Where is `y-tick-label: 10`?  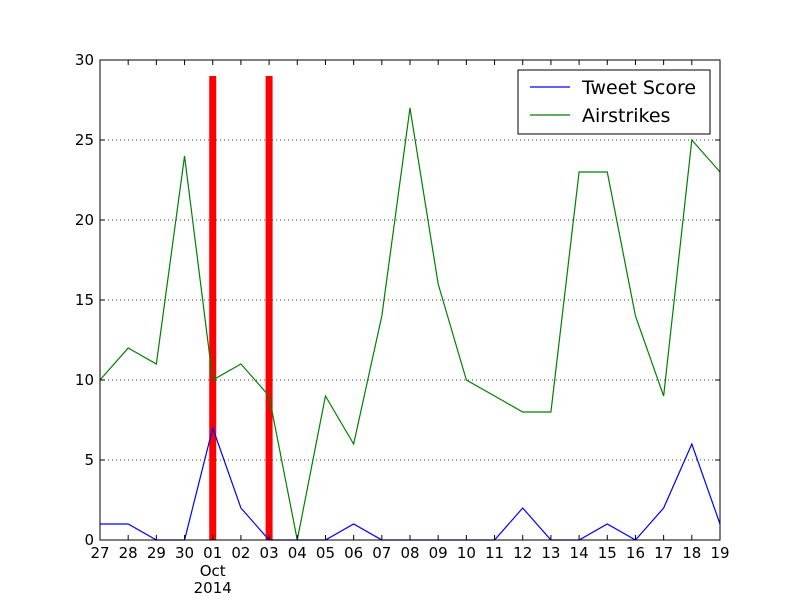 y-tick-label: 10 is located at coordinates (84, 380).